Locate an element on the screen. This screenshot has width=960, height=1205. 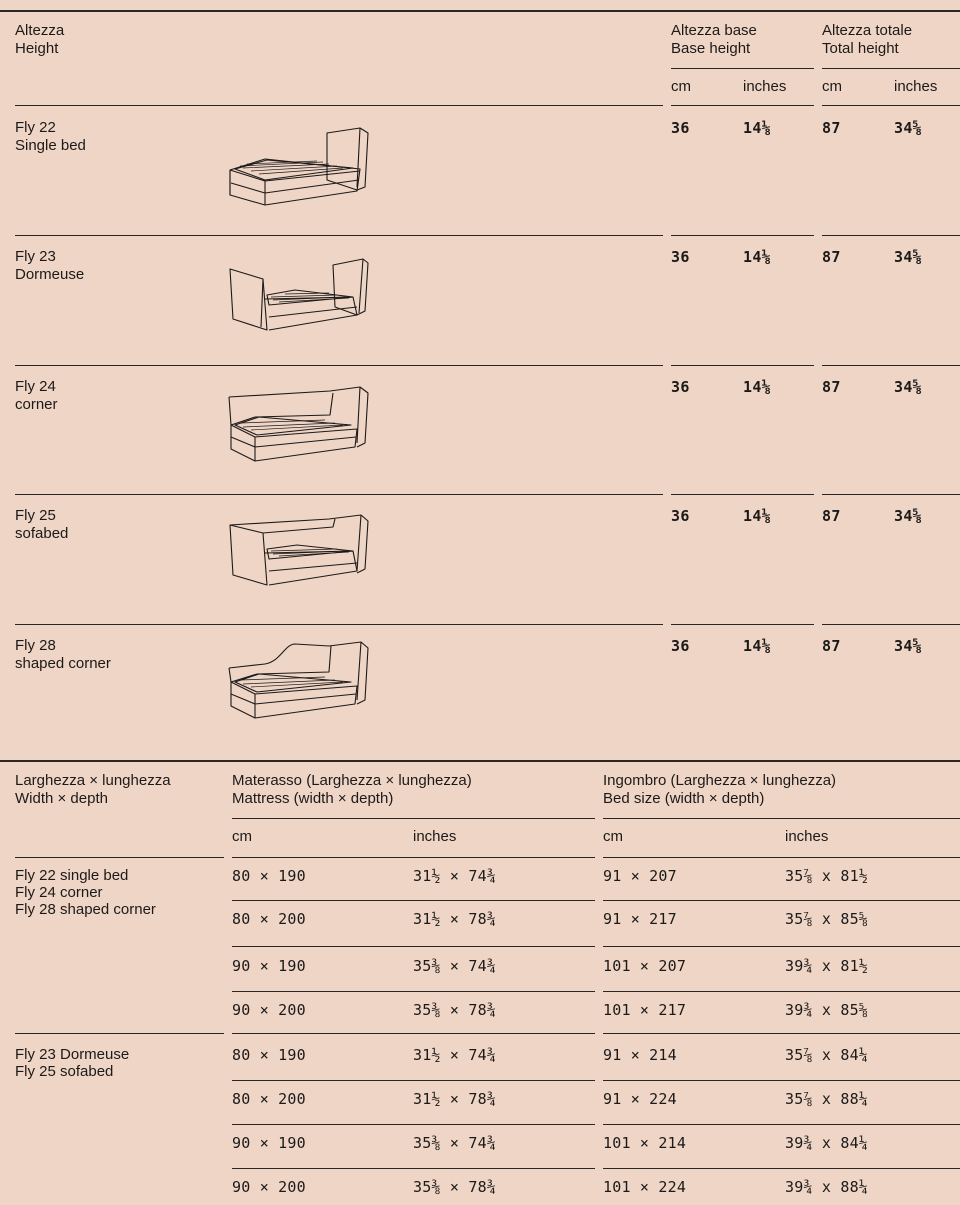
group-model: Fly 24 corner is located at coordinates (59, 892).